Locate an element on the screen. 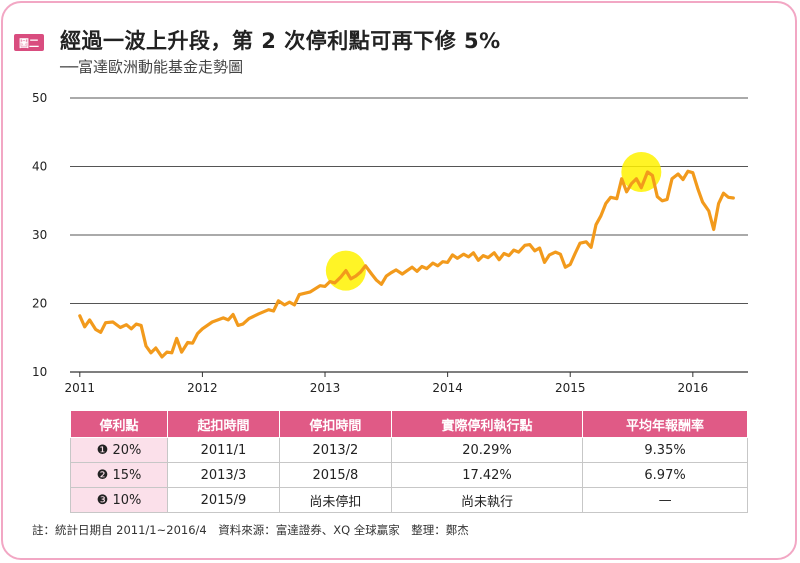 This screenshot has height=563, width=800. table-row: ❸ 10% 2015/9 尚未停扣 尚未執行 — is located at coordinates (408, 500).